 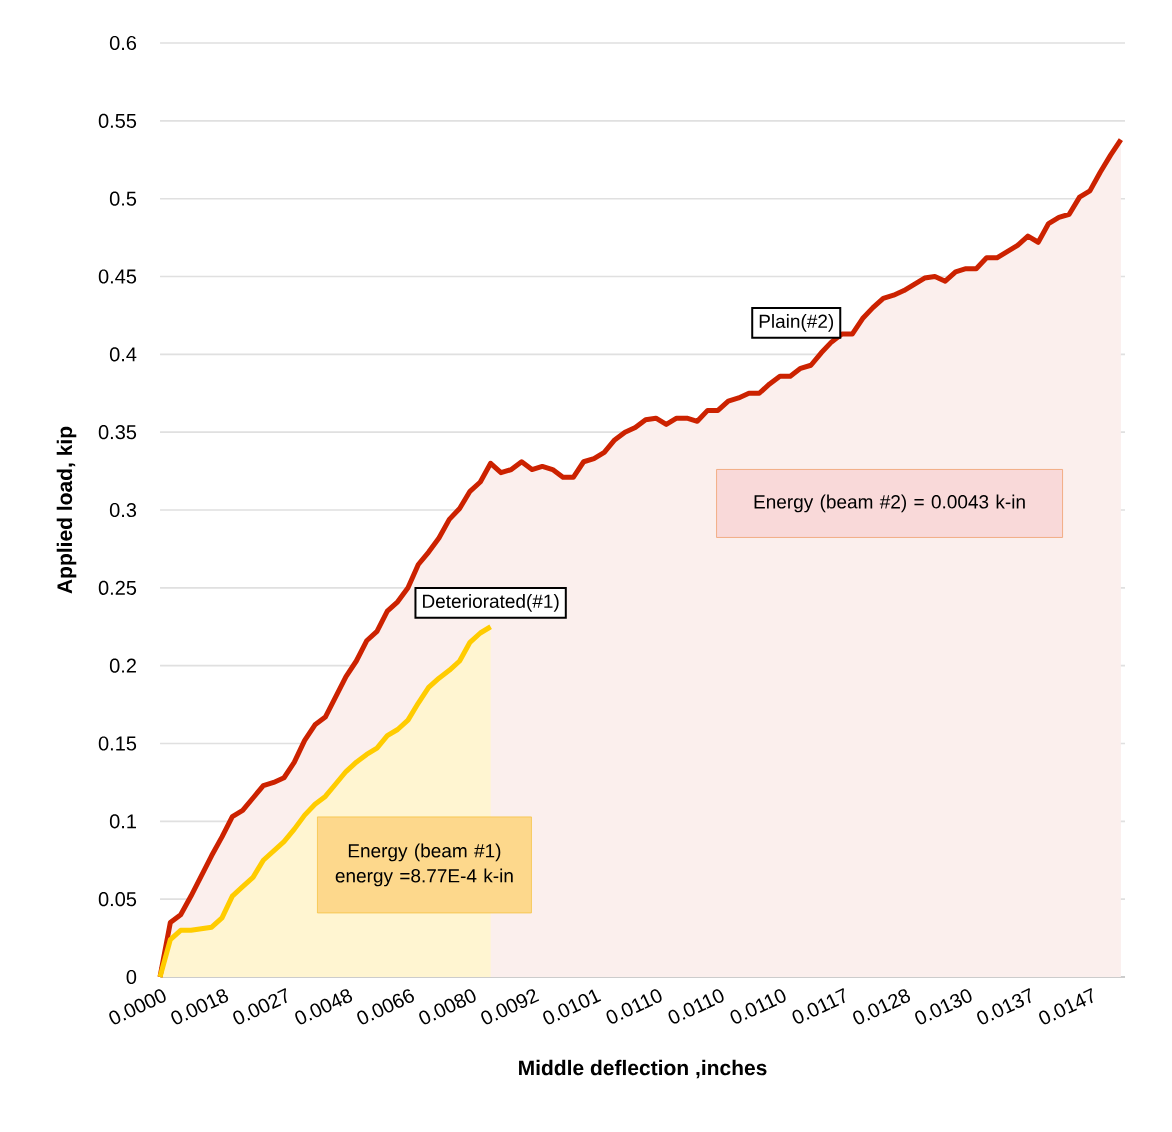 What do you see at coordinates (123, 354) in the screenshot?
I see `y-tick-label: 0.4` at bounding box center [123, 354].